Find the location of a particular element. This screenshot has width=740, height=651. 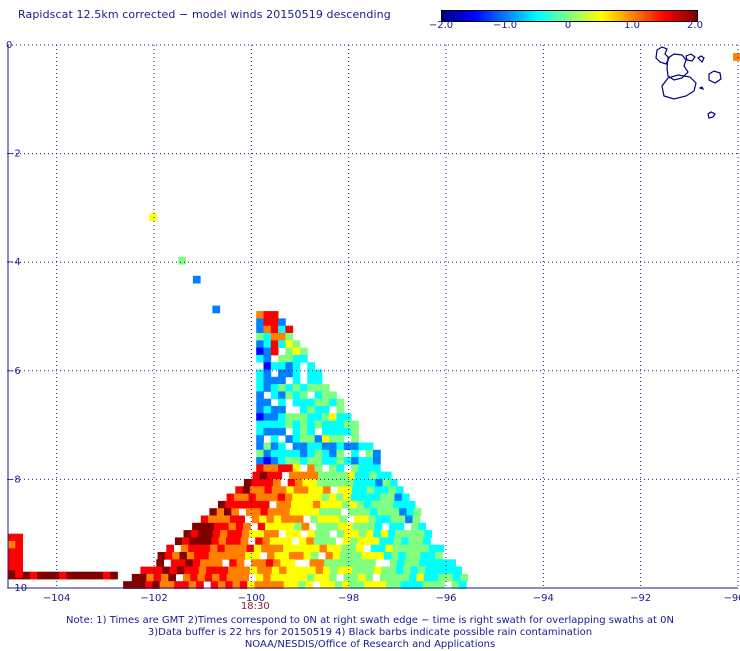

colorbar-tick: −2.0 is located at coordinates (441, 25).